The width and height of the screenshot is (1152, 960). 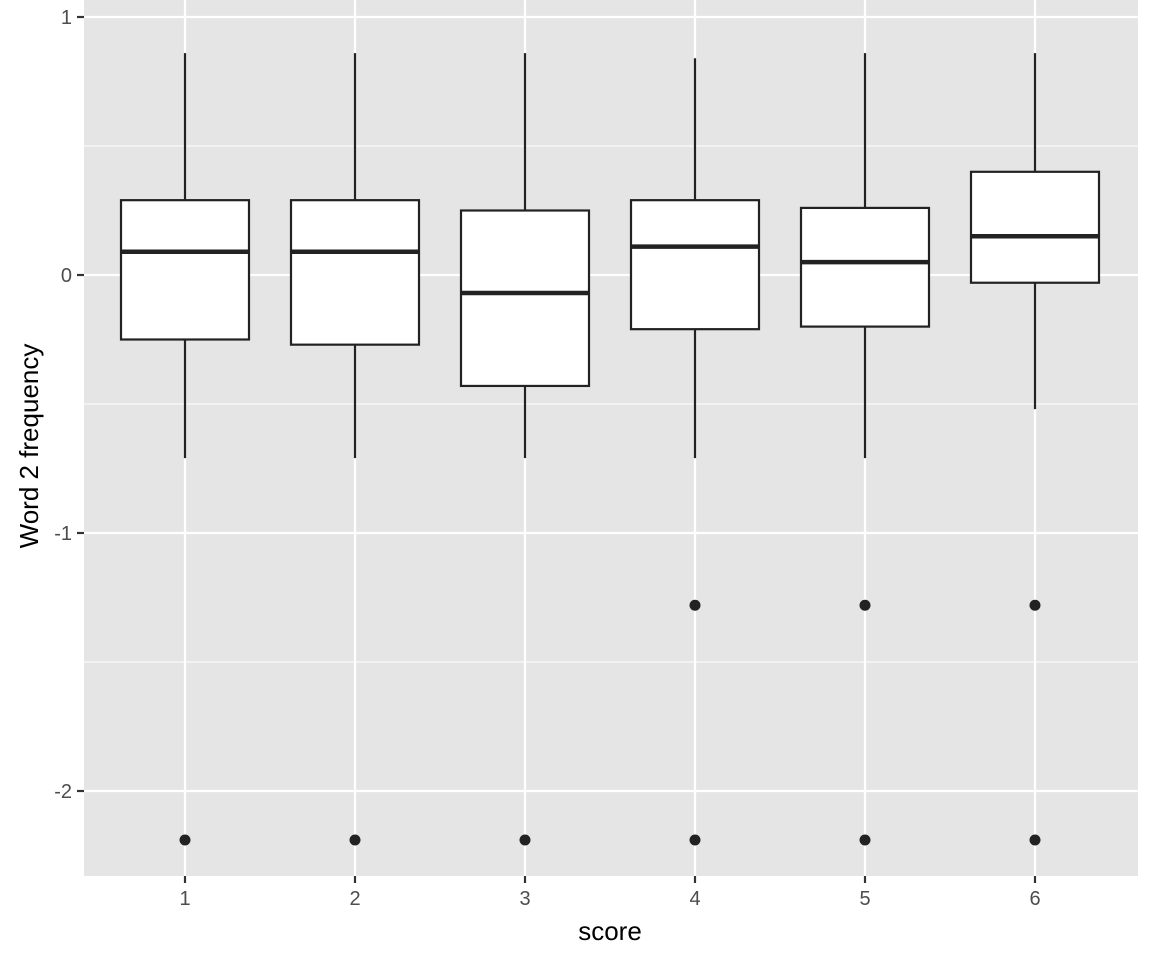 I want to click on x-axis: 1 2 3 4 5 6, so click(x=610, y=893).